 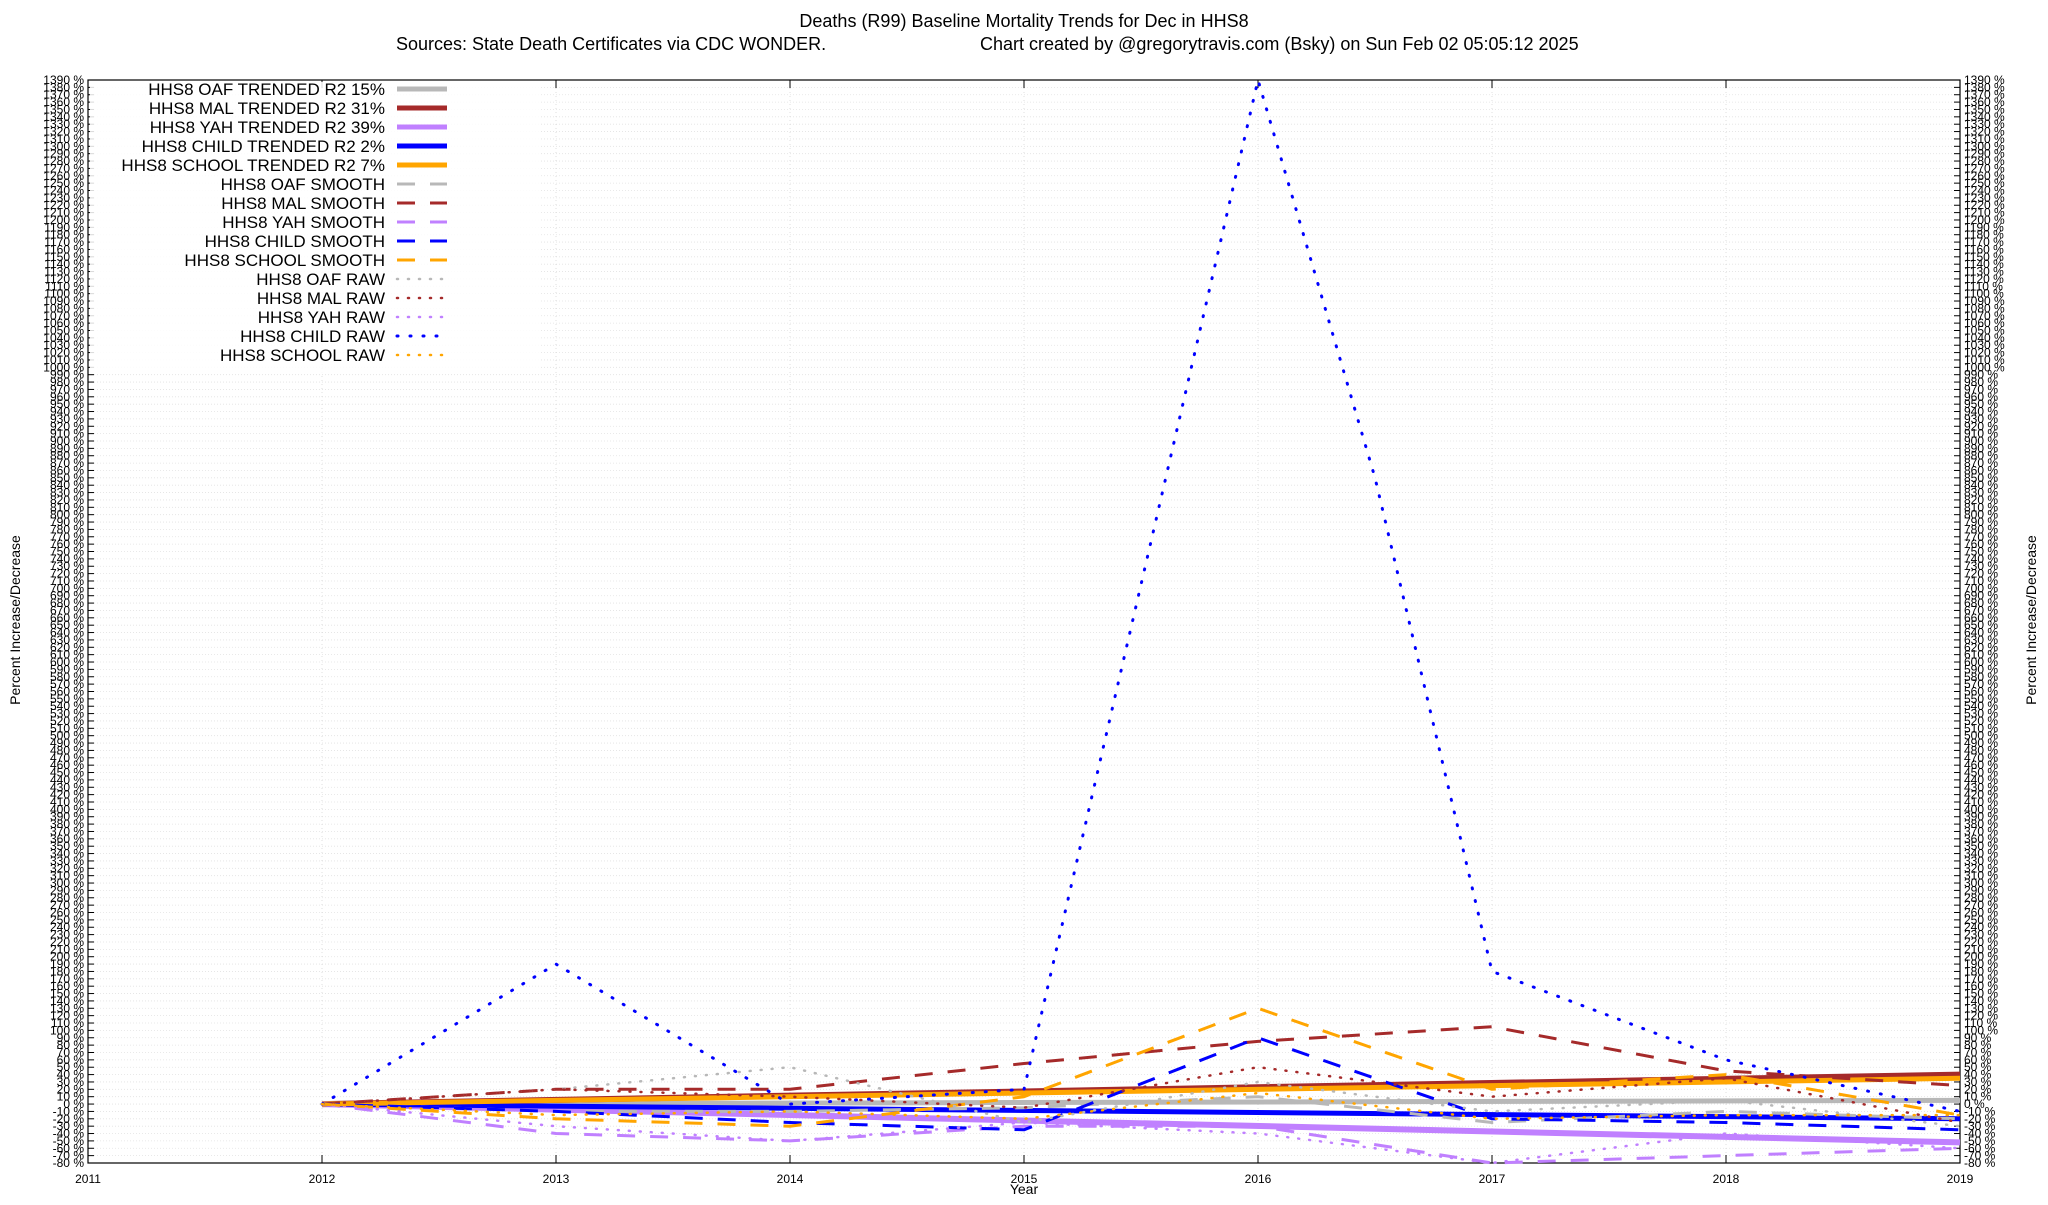 What do you see at coordinates (1981, 448) in the screenshot?
I see `y2-tick-label: 890 %` at bounding box center [1981, 448].